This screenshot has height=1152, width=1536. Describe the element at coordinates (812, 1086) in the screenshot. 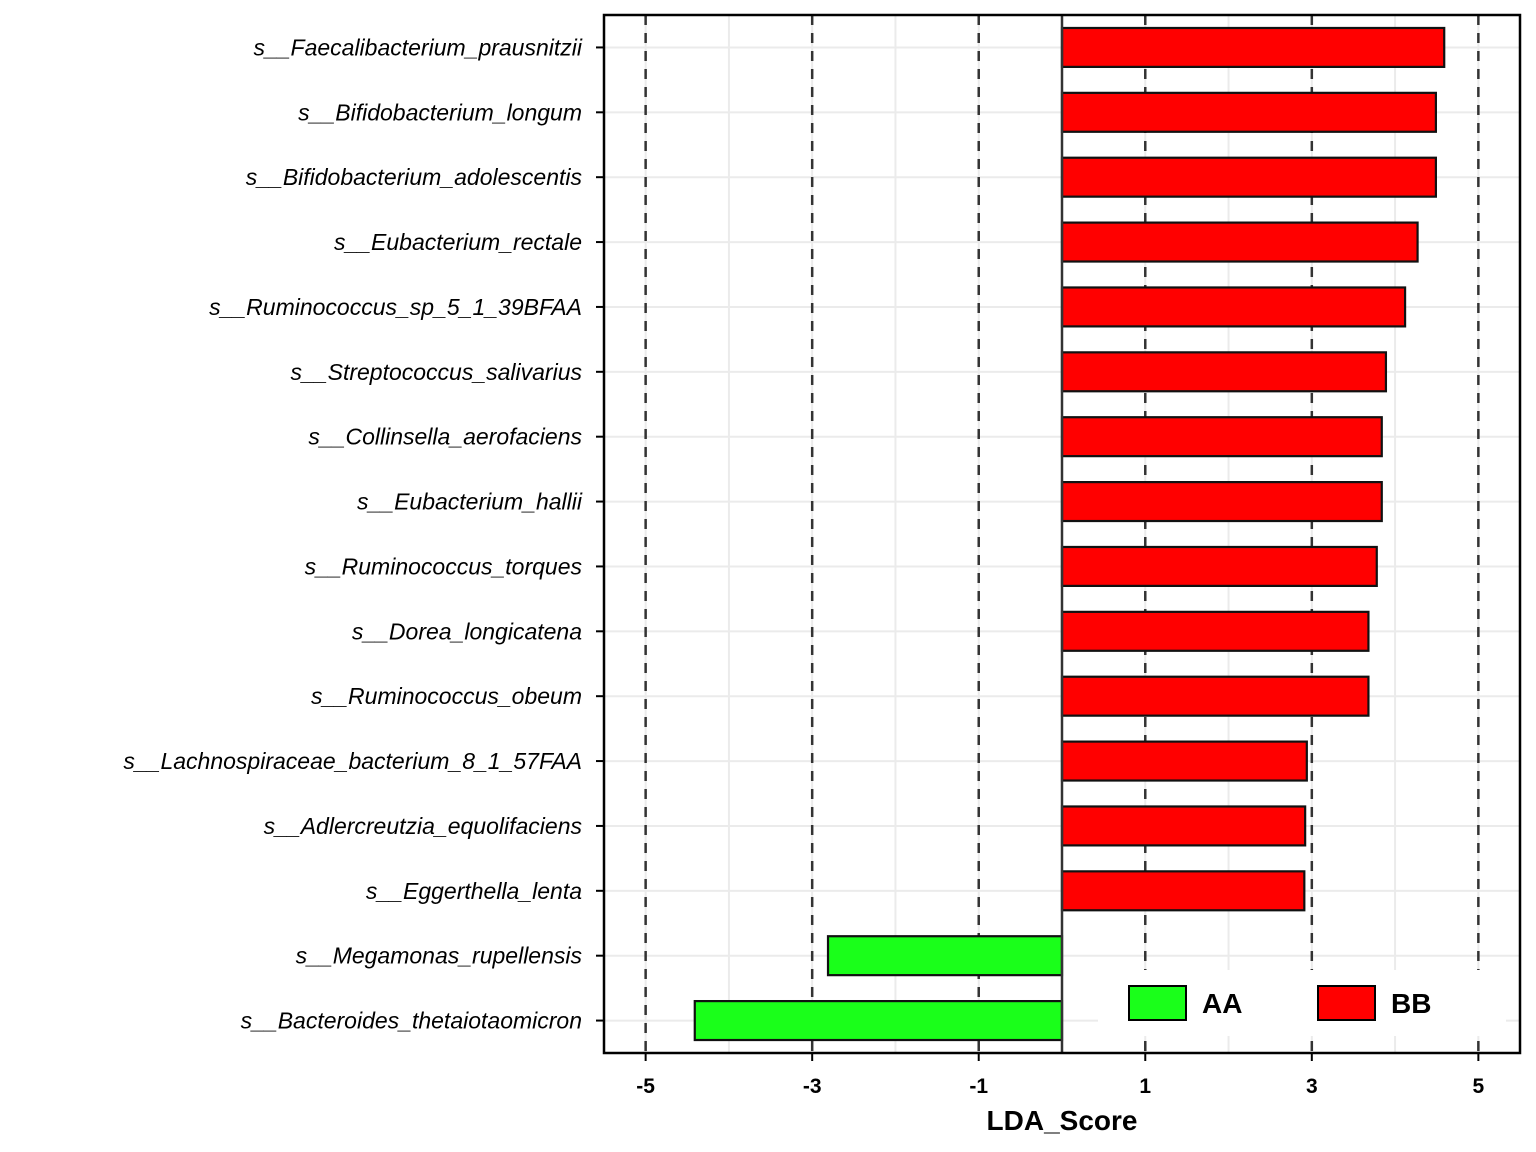

I see `x-tick-label: -3` at that location.